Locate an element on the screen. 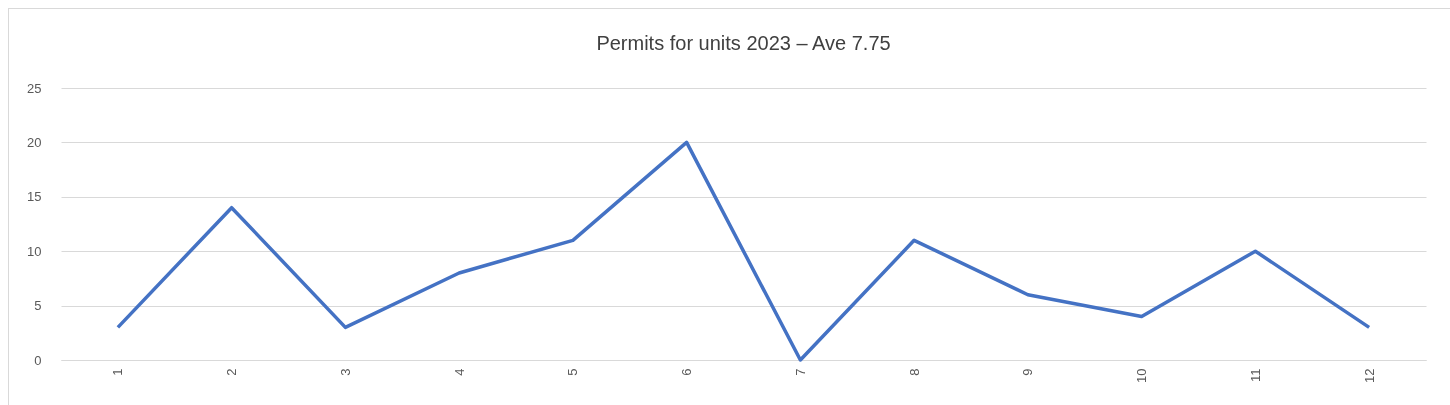  x-tick-label: 5 is located at coordinates (573, 372).